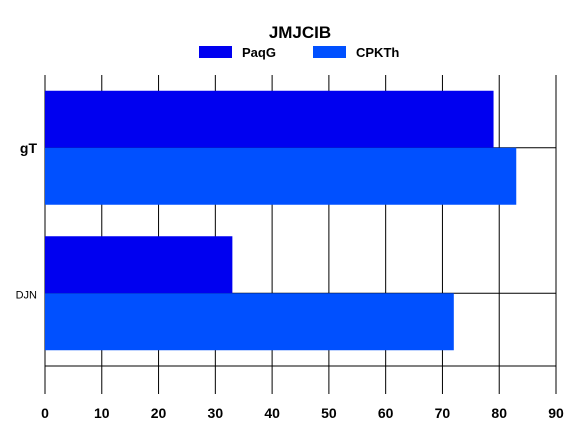  Describe the element at coordinates (443, 413) in the screenshot. I see `x-tick-label: 70` at that location.